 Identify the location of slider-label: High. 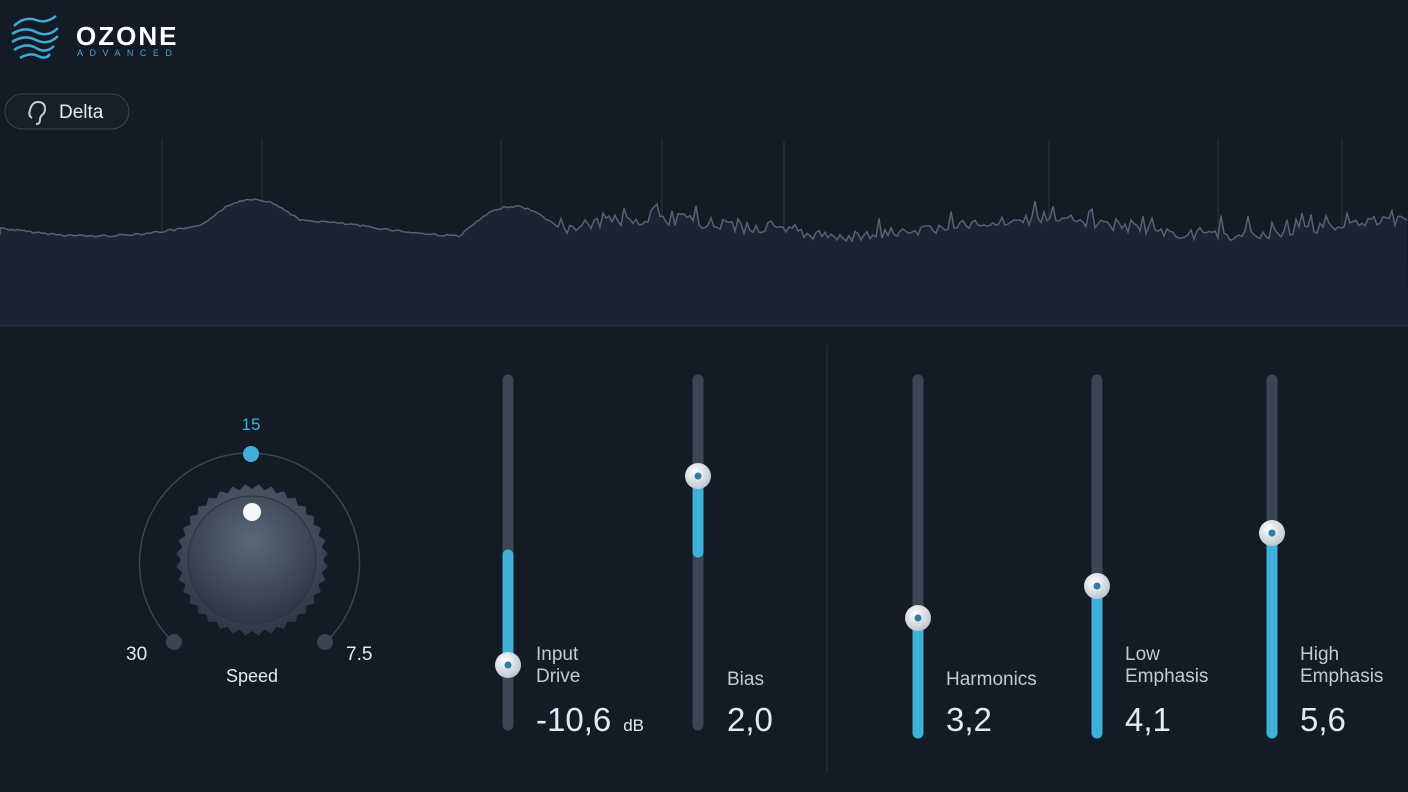
(1319, 654).